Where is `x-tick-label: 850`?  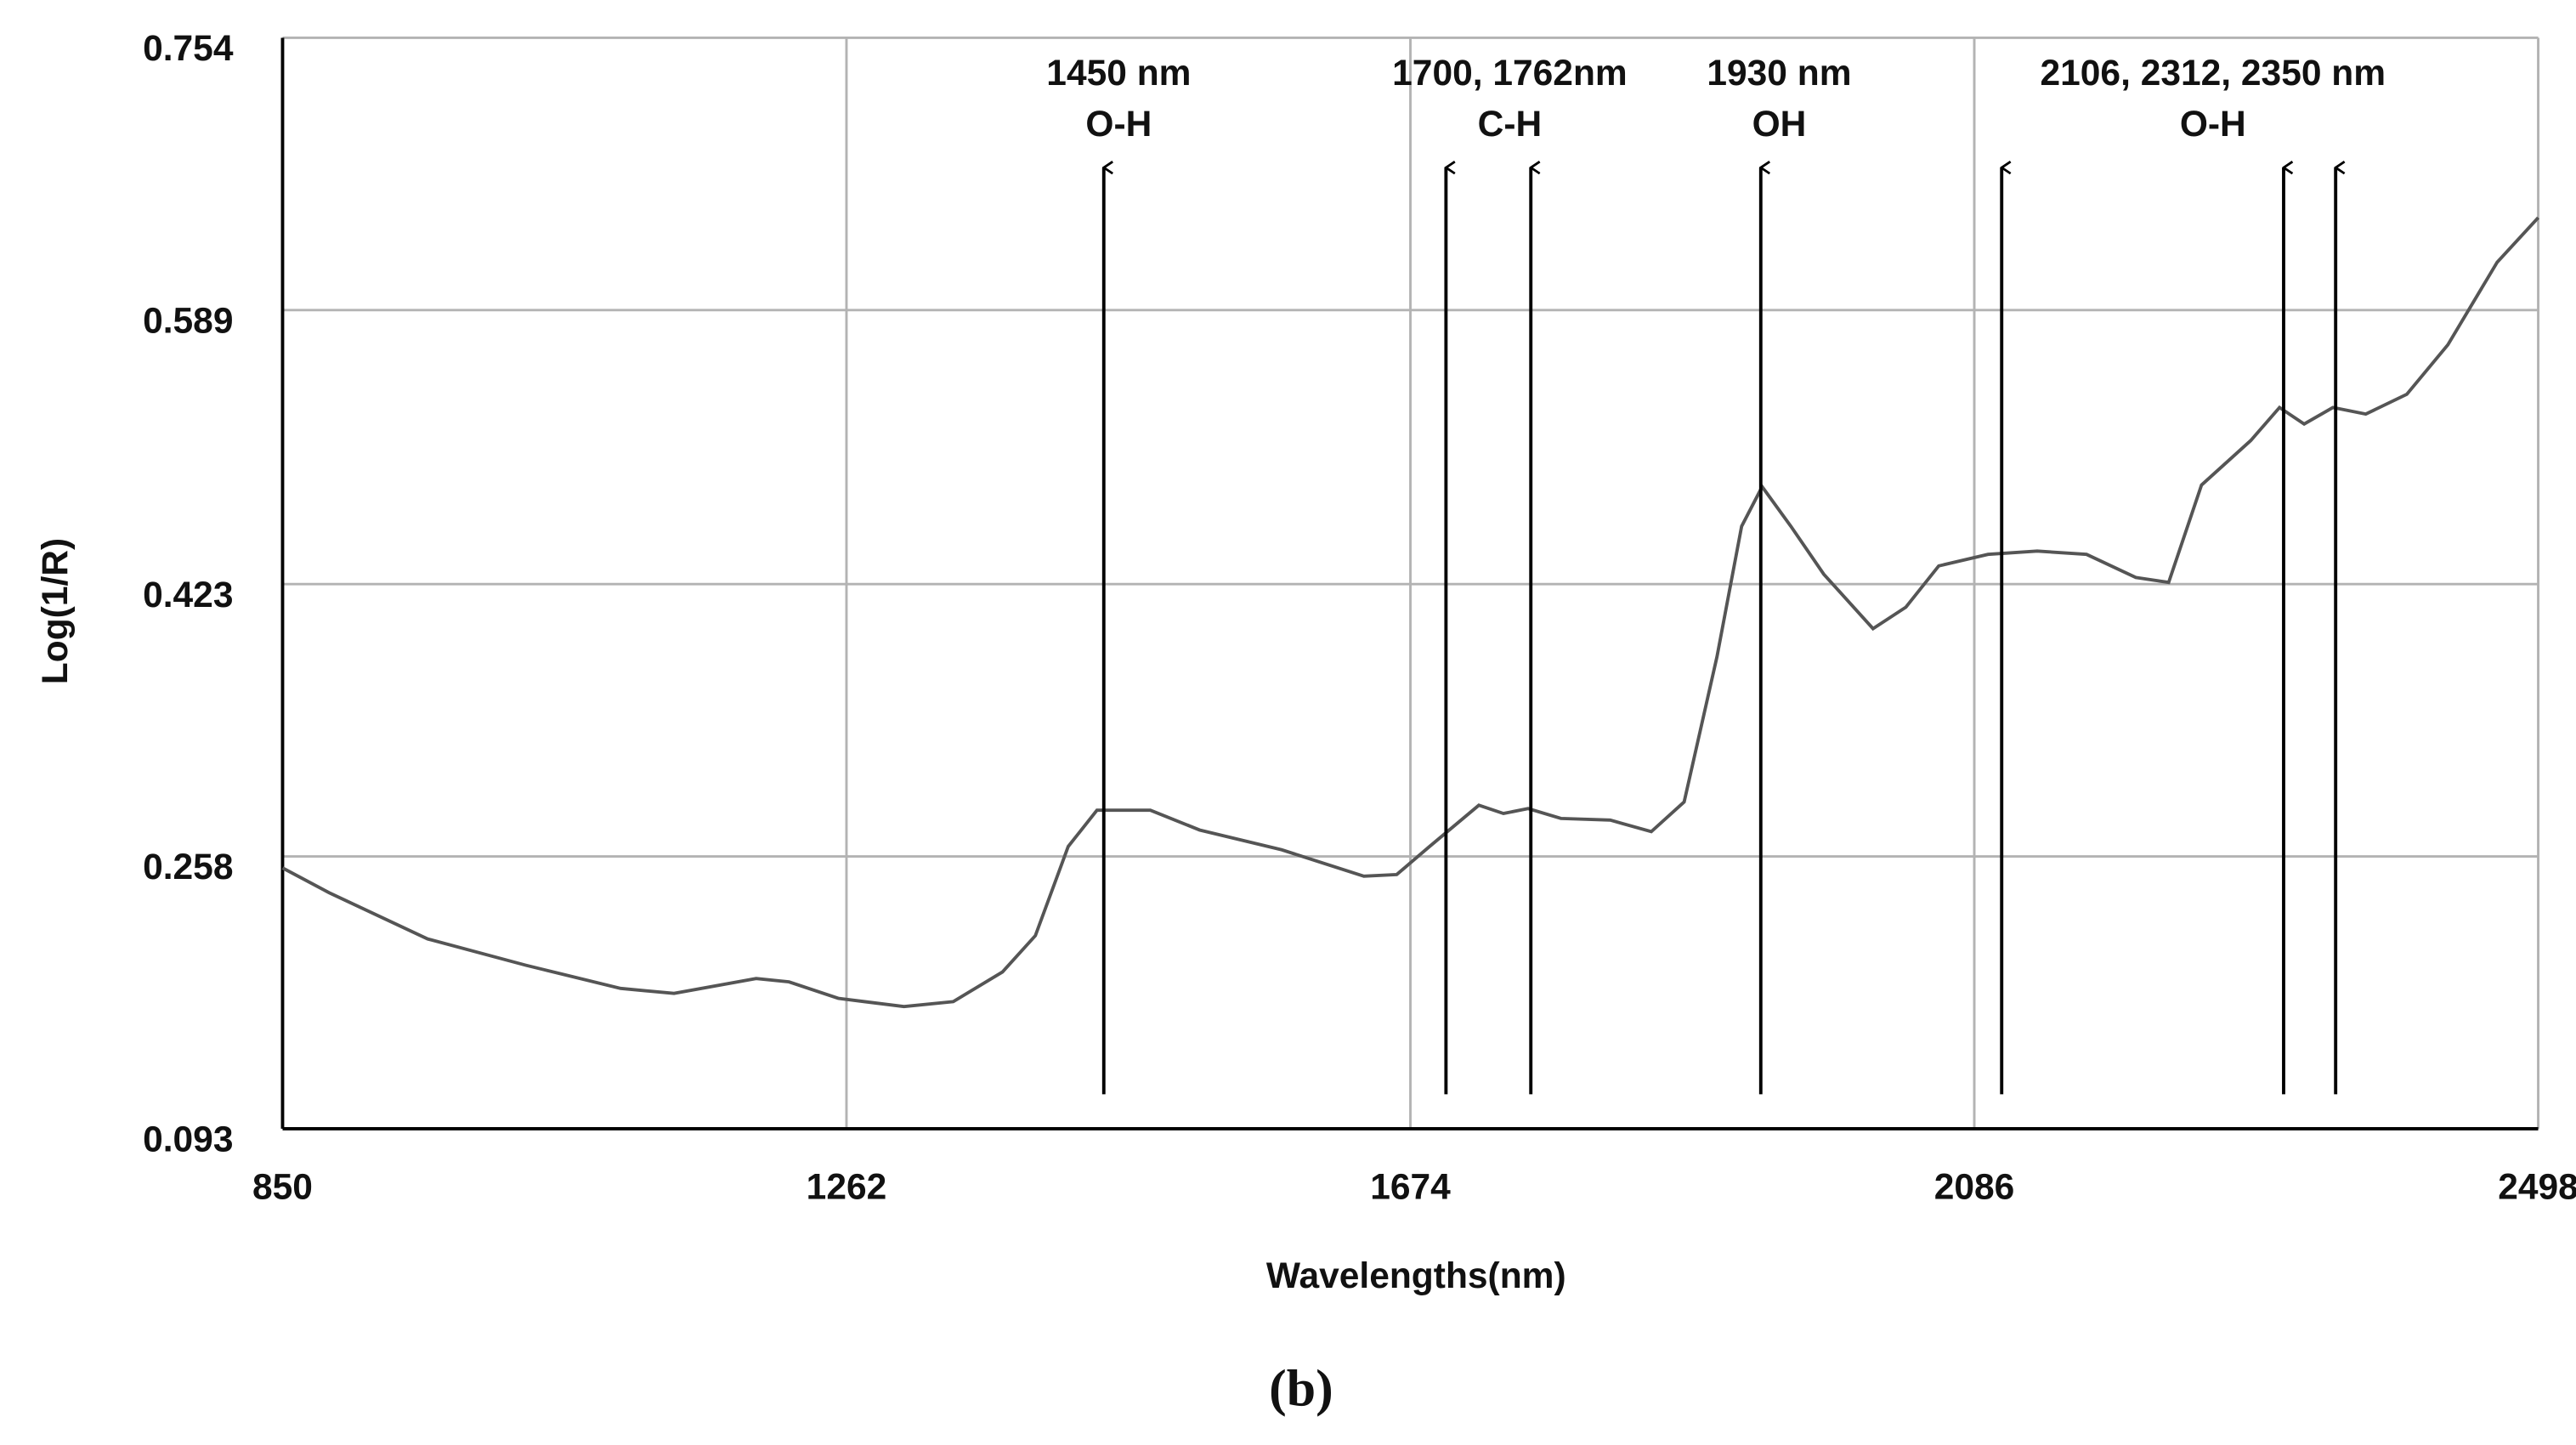 x-tick-label: 850 is located at coordinates (282, 1188).